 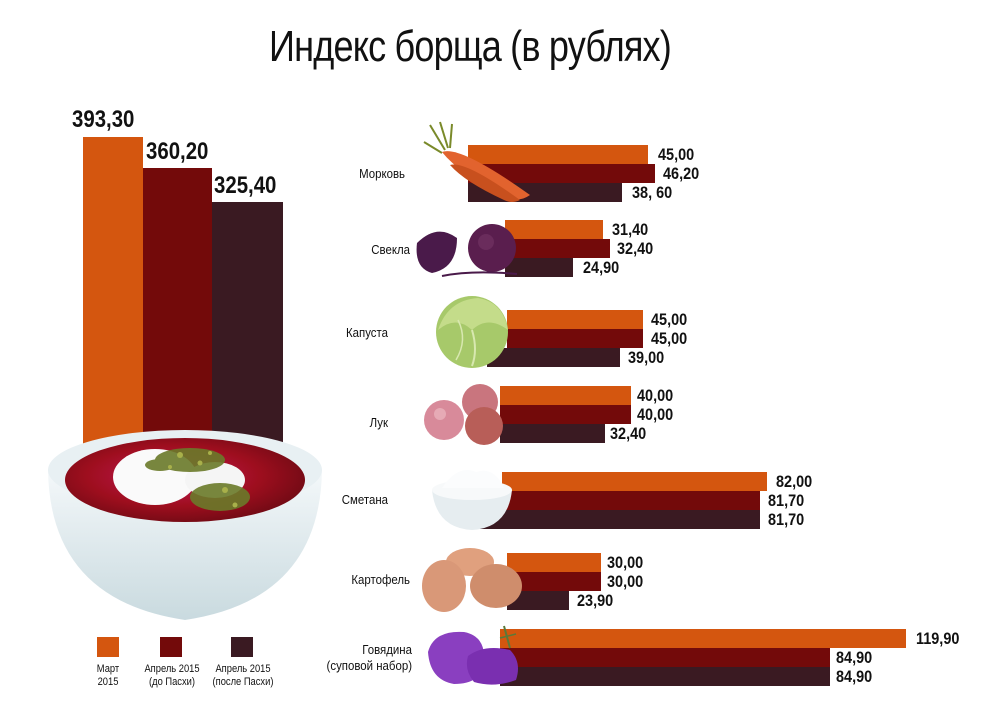 What do you see at coordinates (472, 580) in the screenshot?
I see `potato-icon` at bounding box center [472, 580].